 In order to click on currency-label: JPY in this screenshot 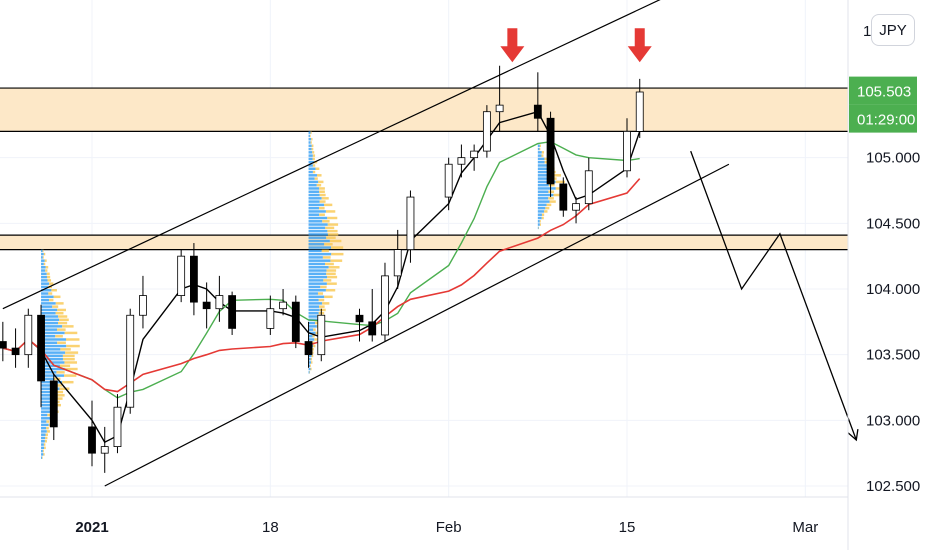, I will do `click(893, 30)`.